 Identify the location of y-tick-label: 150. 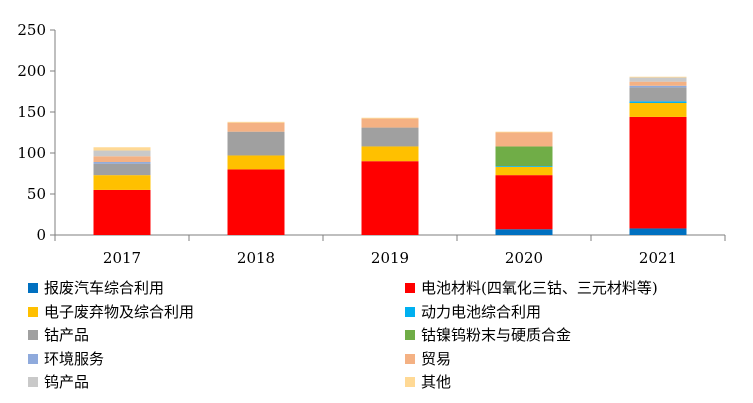
(31, 112).